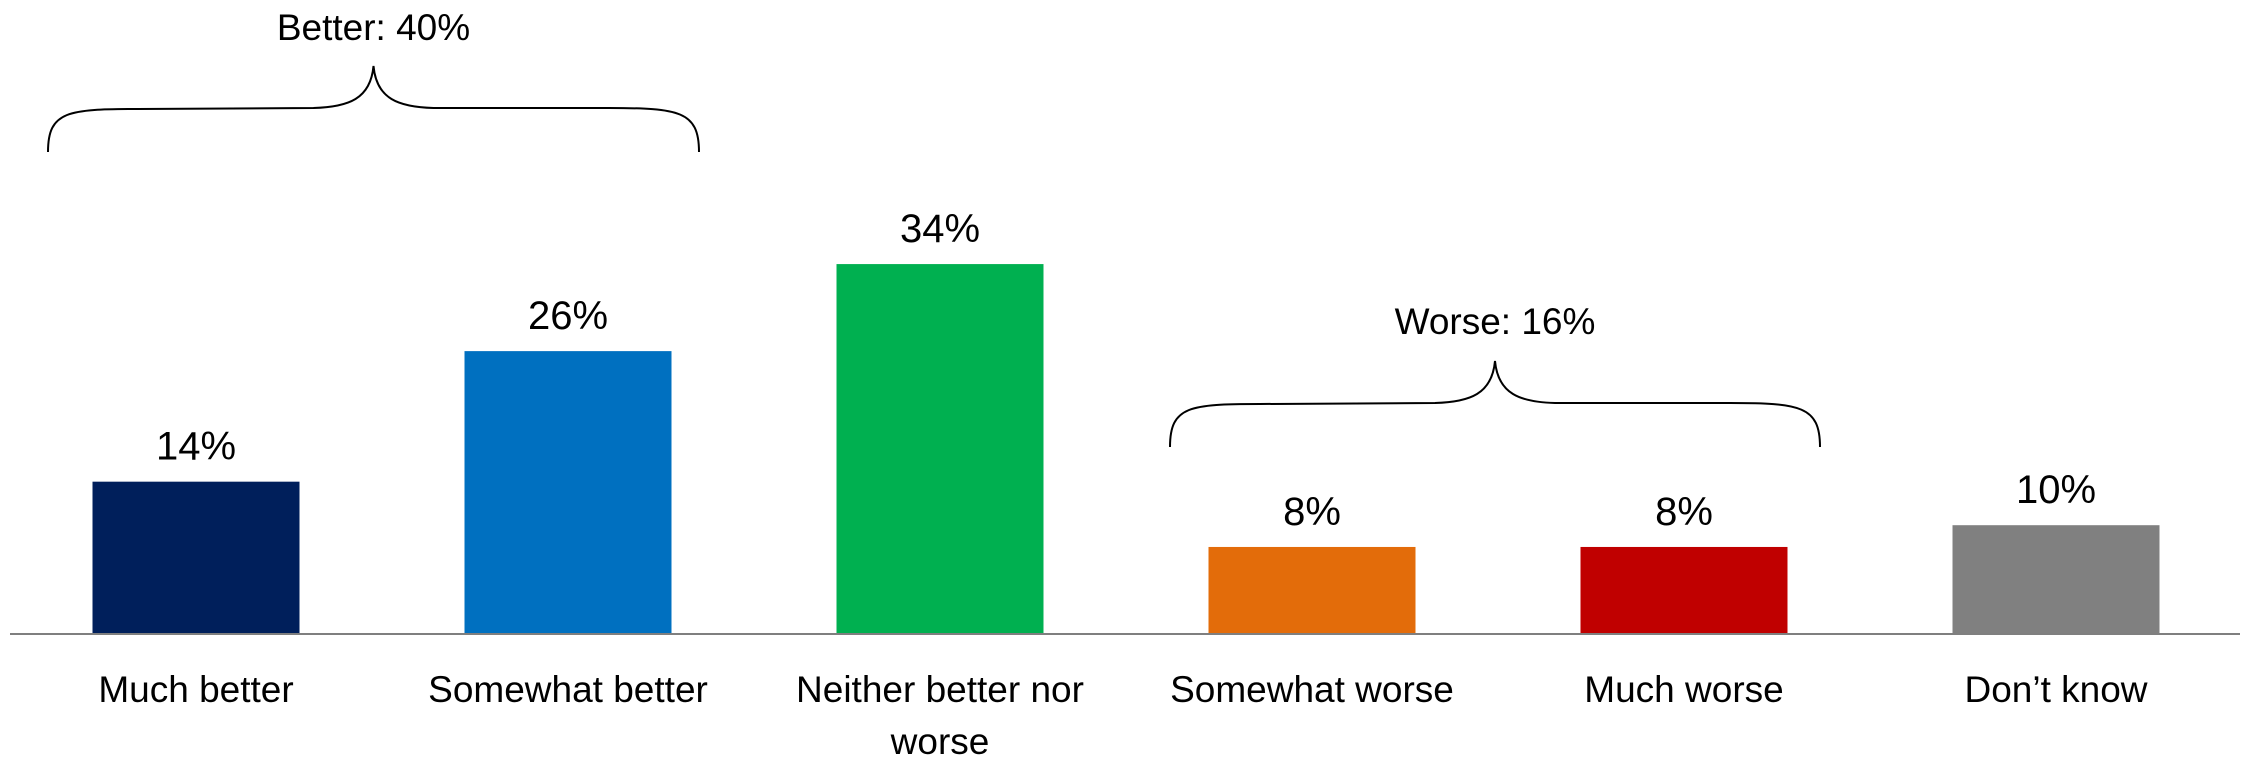  Describe the element at coordinates (373, 27) in the screenshot. I see `group-label-better-40: Better: 40%` at that location.